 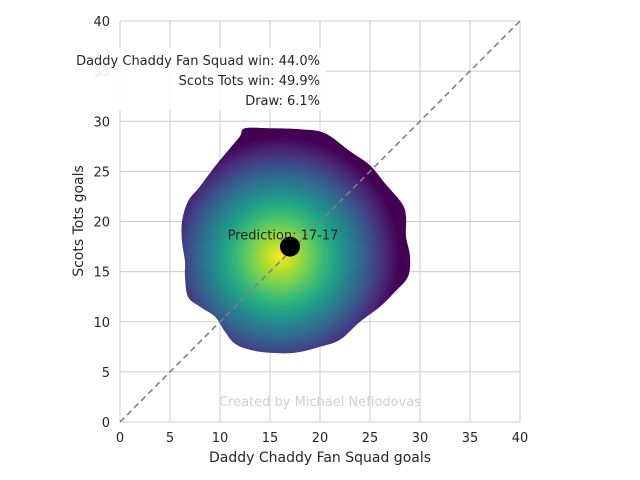 What do you see at coordinates (520, 438) in the screenshot?
I see `x-tick-label: 40` at bounding box center [520, 438].